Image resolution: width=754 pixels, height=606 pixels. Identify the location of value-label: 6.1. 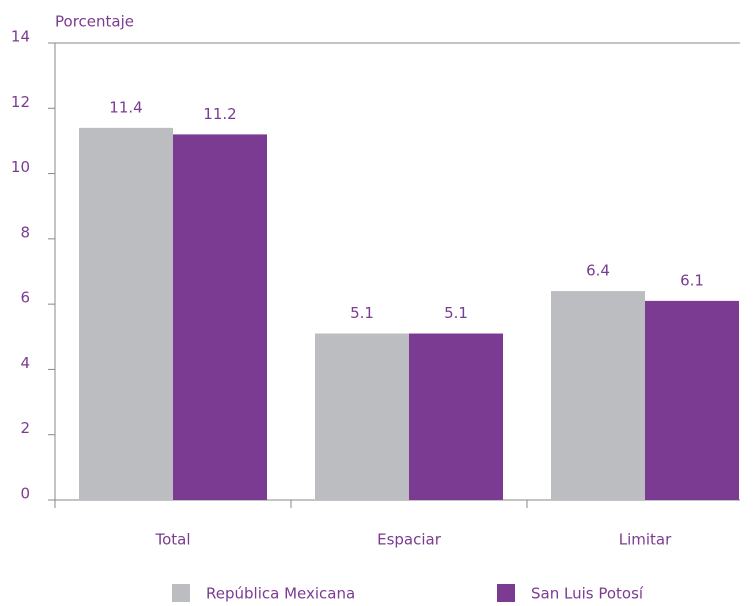
(692, 280).